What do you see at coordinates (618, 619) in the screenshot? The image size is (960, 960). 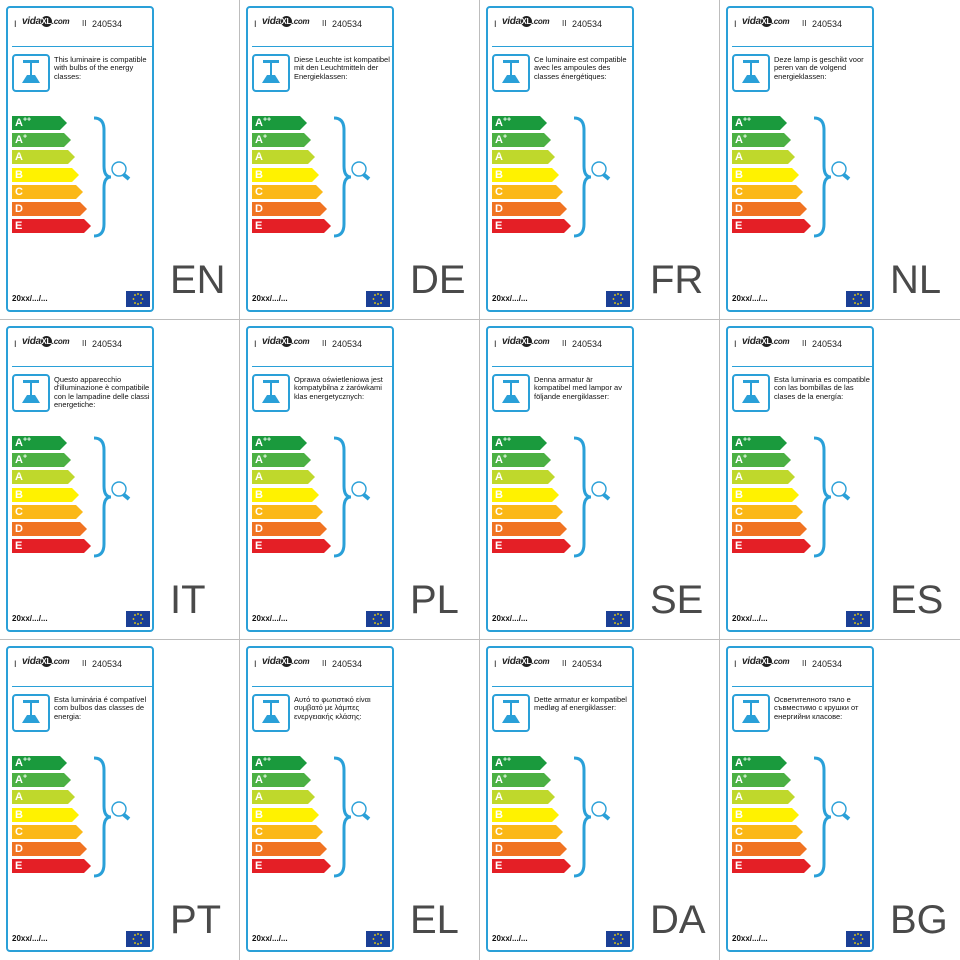 I see `eu-flag-icon` at bounding box center [618, 619].